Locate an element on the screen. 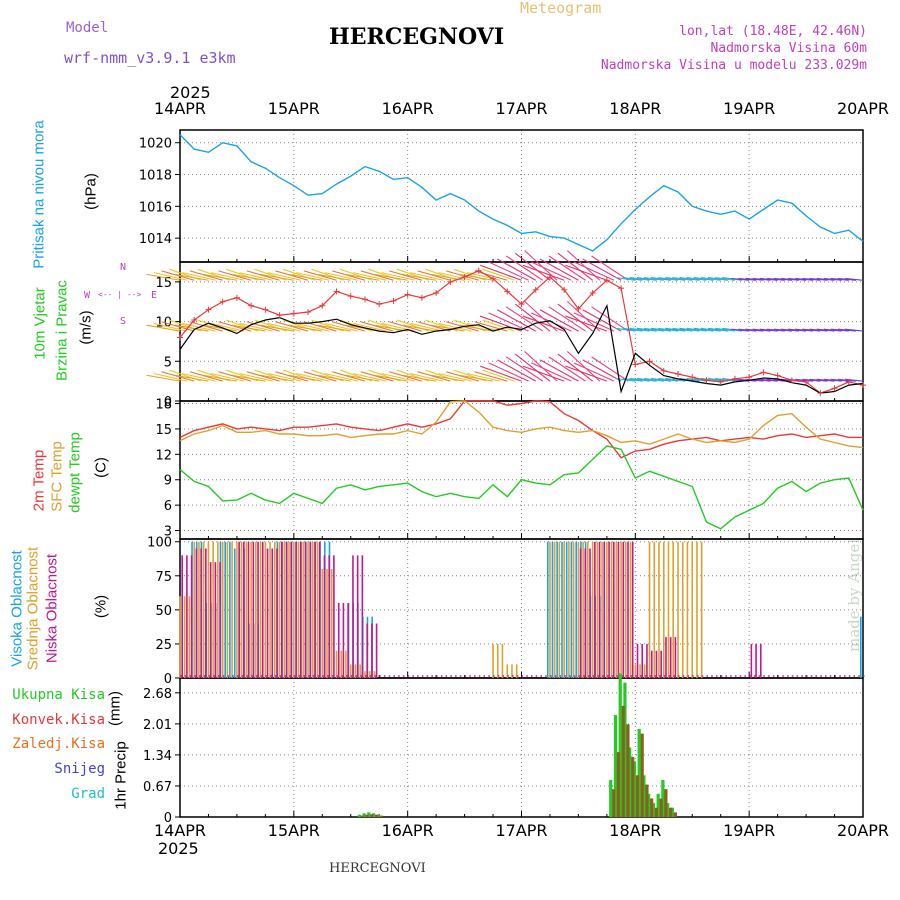 This screenshot has height=900, width=900. y-tick-label: 0 is located at coordinates (168, 402).